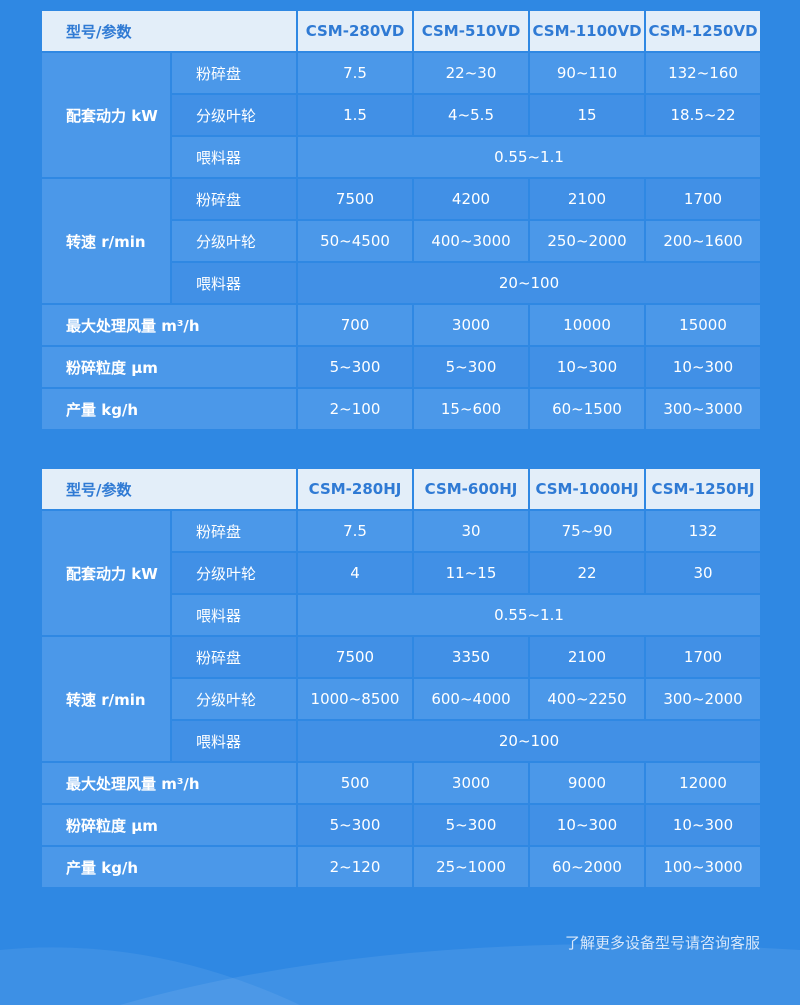 This screenshot has width=800, height=1005. What do you see at coordinates (471, 31) in the screenshot?
I see `model-header: CSM-510VD` at bounding box center [471, 31].